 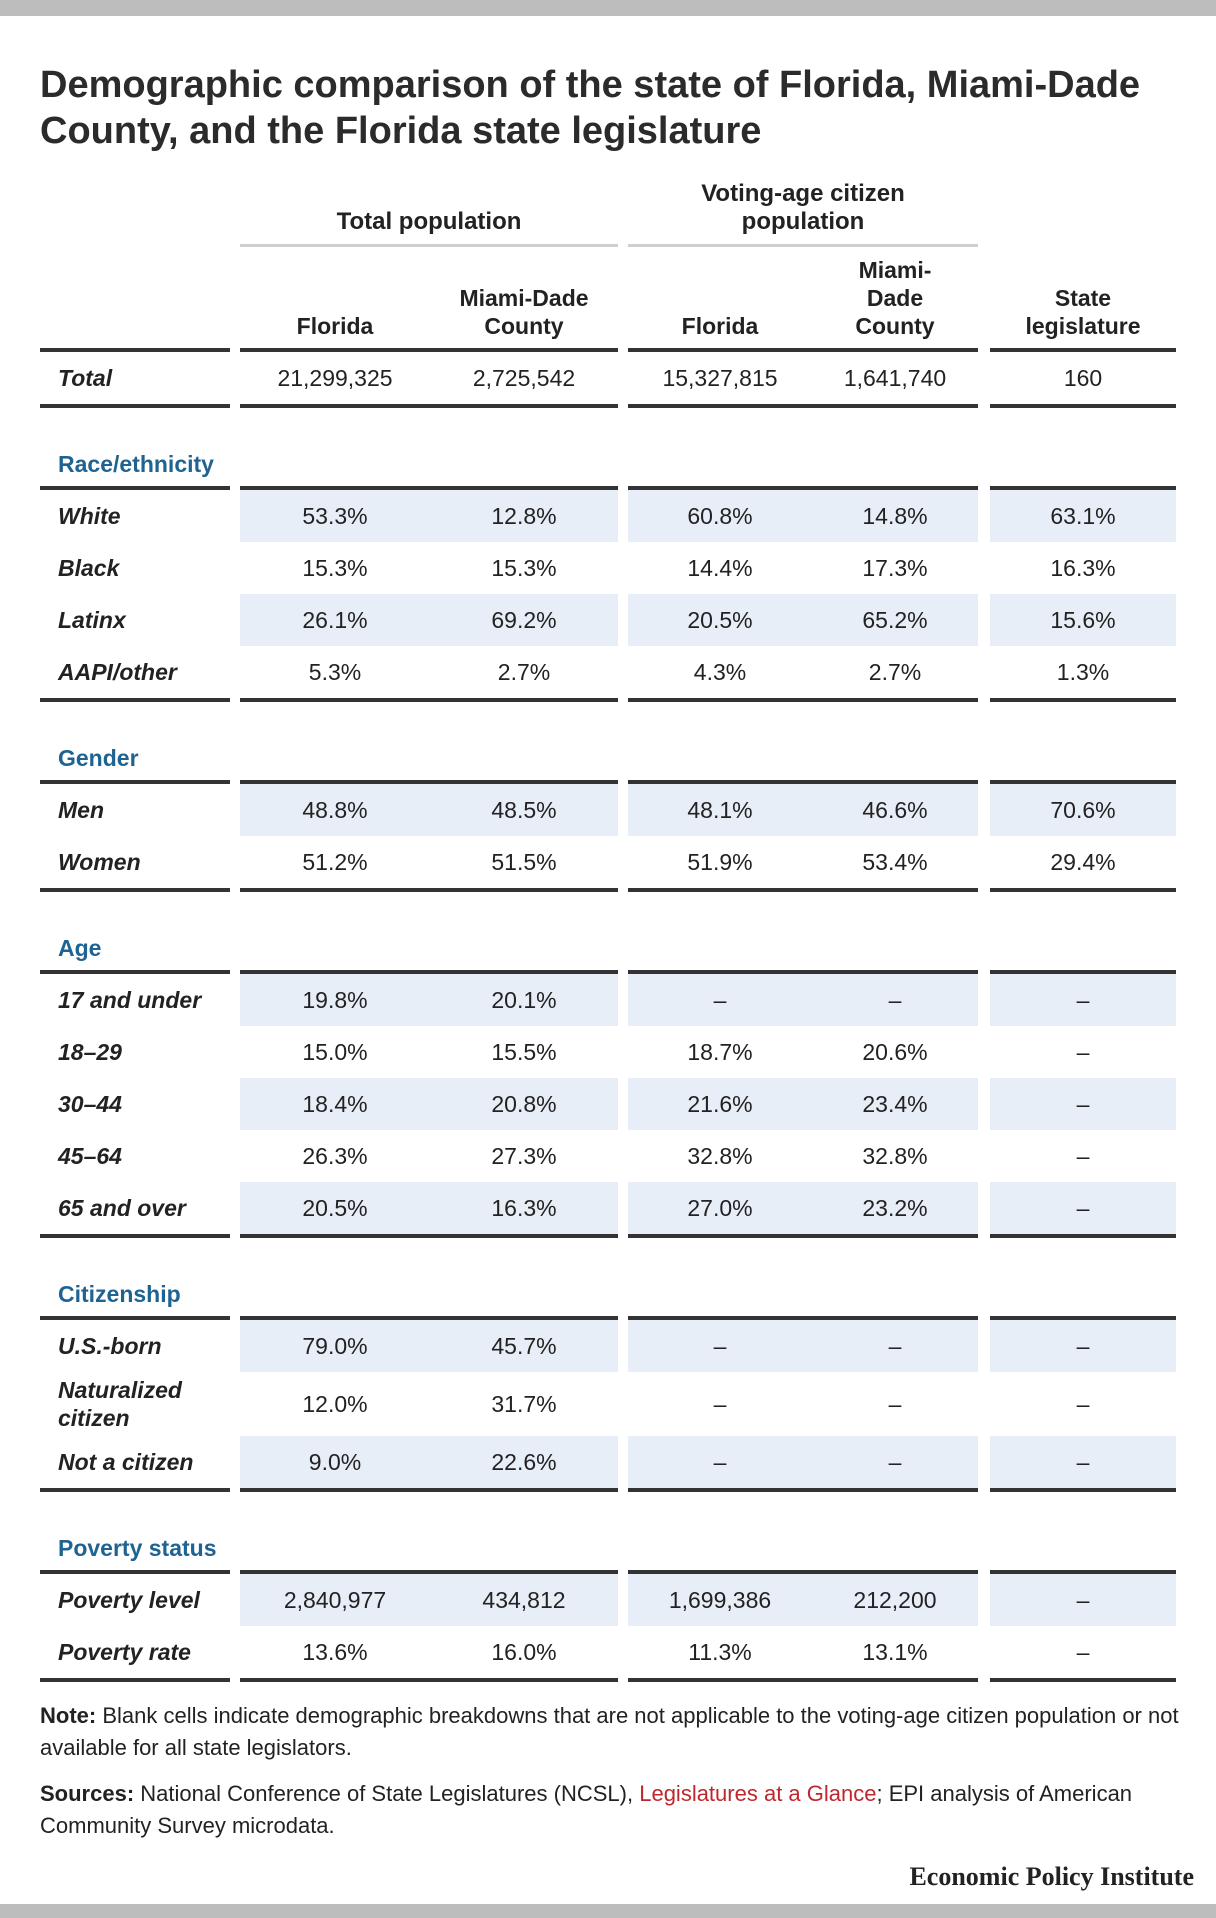 I want to click on table-cell: 14.8%, so click(x=895, y=516).